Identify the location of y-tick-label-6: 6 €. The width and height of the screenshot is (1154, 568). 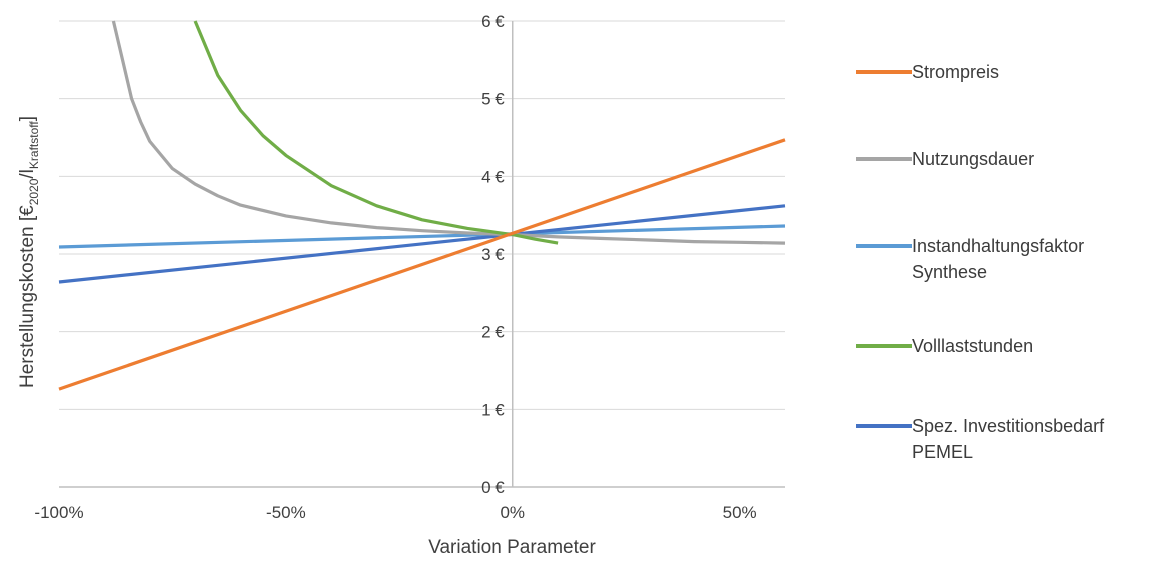
(493, 21).